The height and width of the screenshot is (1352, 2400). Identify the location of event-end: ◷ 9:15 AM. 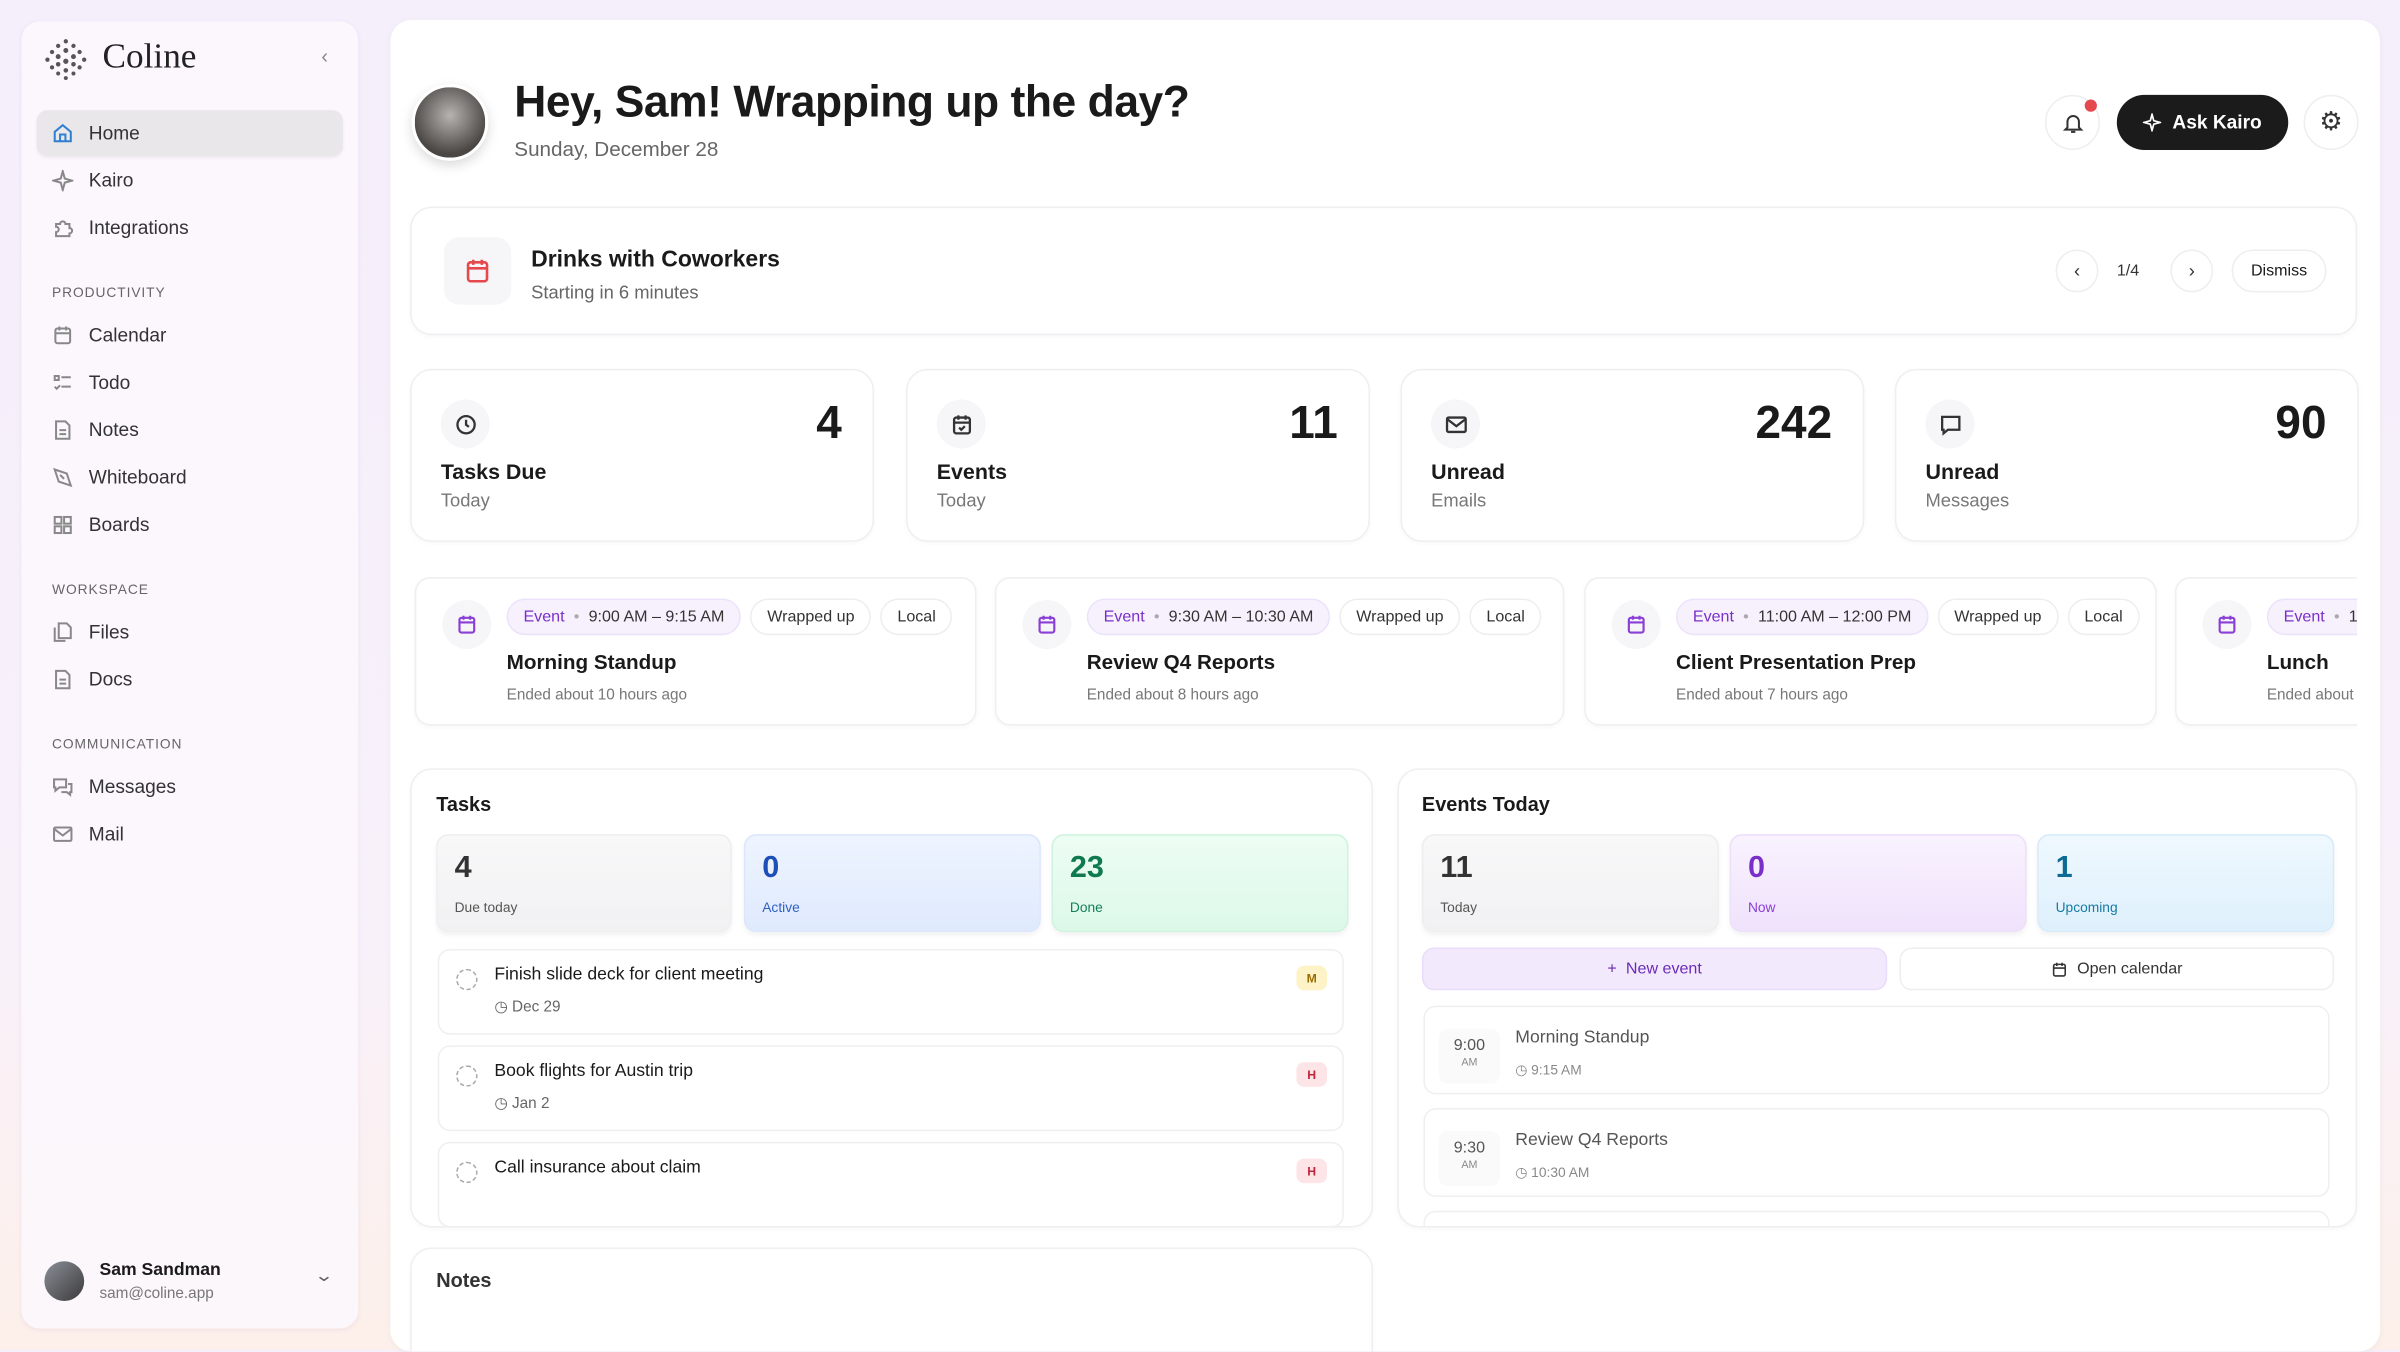
(1548, 1070).